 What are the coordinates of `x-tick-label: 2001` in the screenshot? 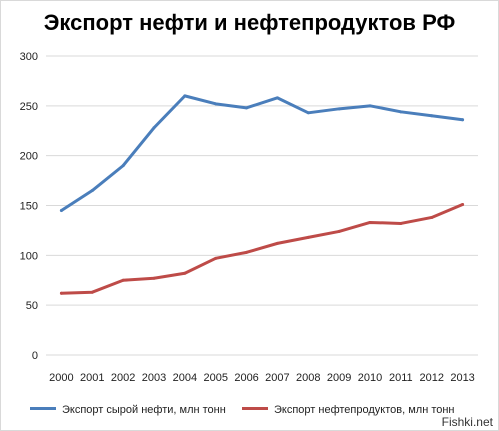 It's located at (92, 378).